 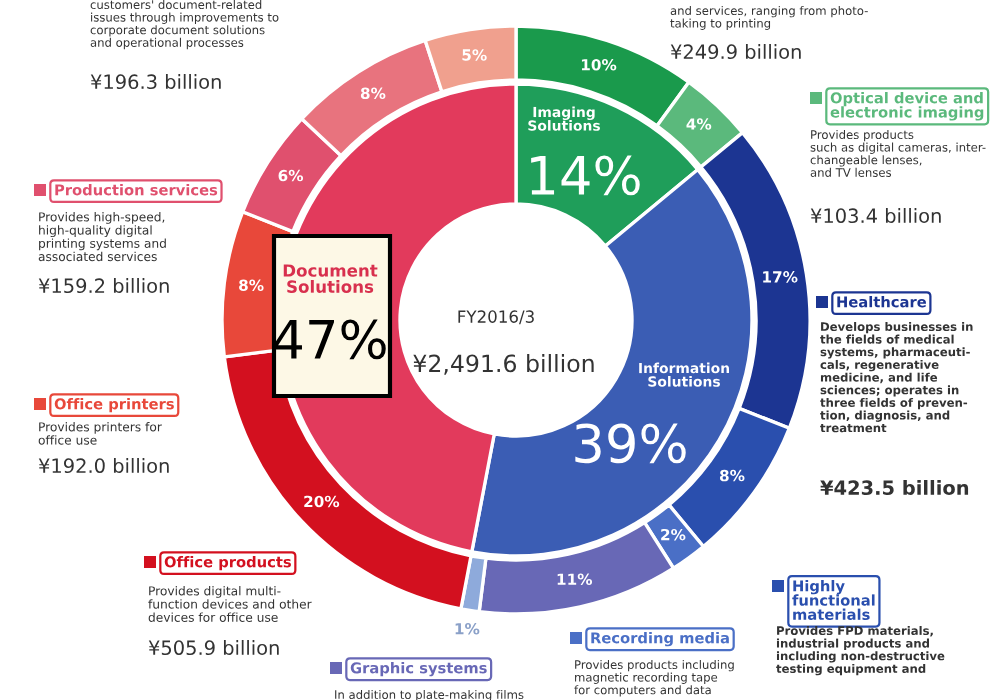 I want to click on slice-label: Document Solutions, so click(x=330, y=278).